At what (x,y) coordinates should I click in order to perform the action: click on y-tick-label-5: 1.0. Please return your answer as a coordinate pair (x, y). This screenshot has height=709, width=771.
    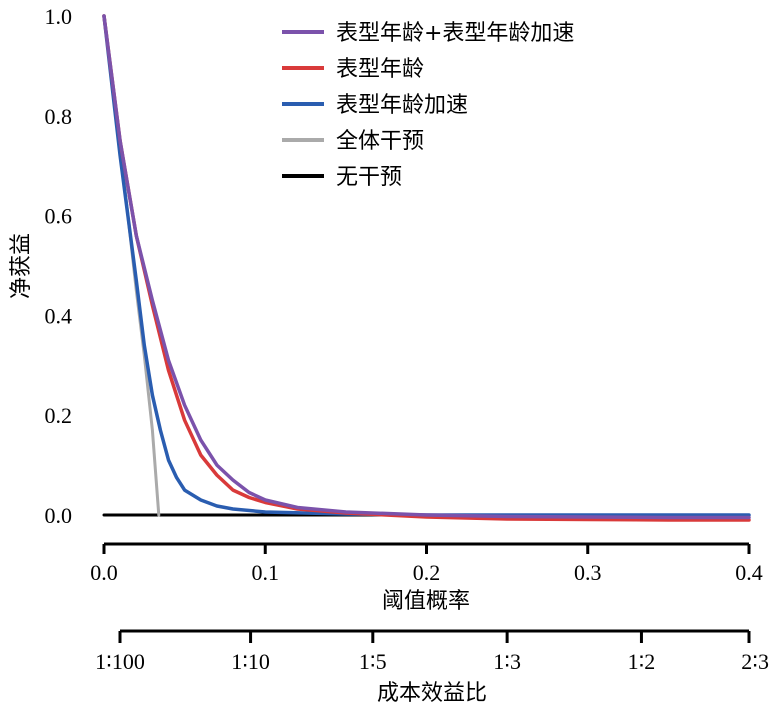
    Looking at the image, I should click on (59, 16).